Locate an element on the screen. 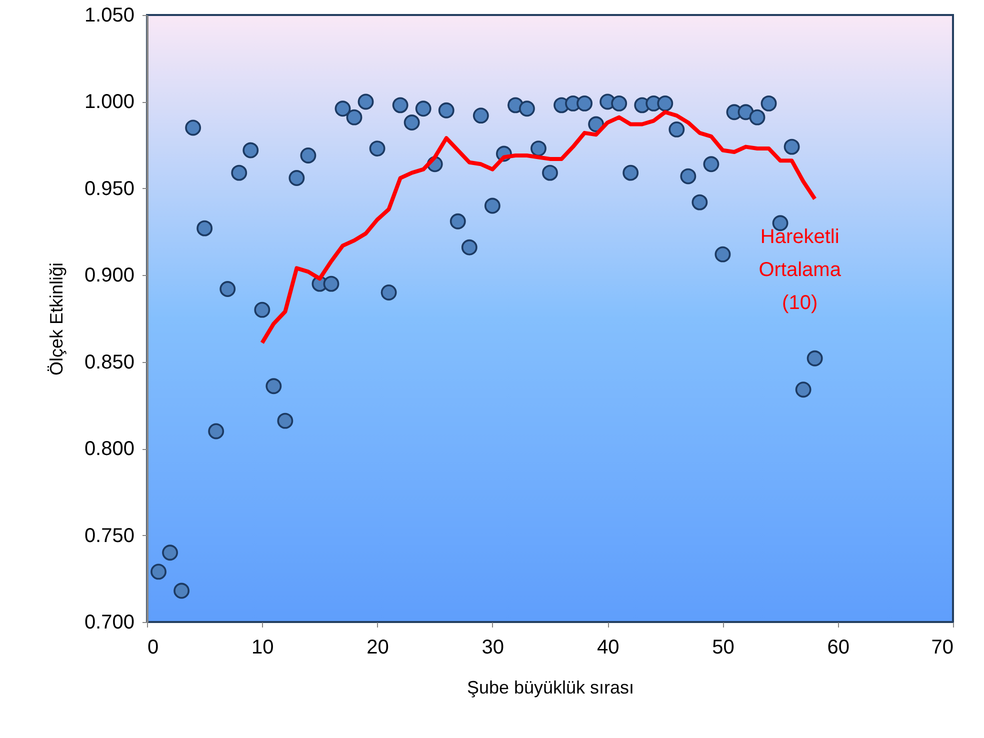  y-tick-label: 0.850 is located at coordinates (109, 362).